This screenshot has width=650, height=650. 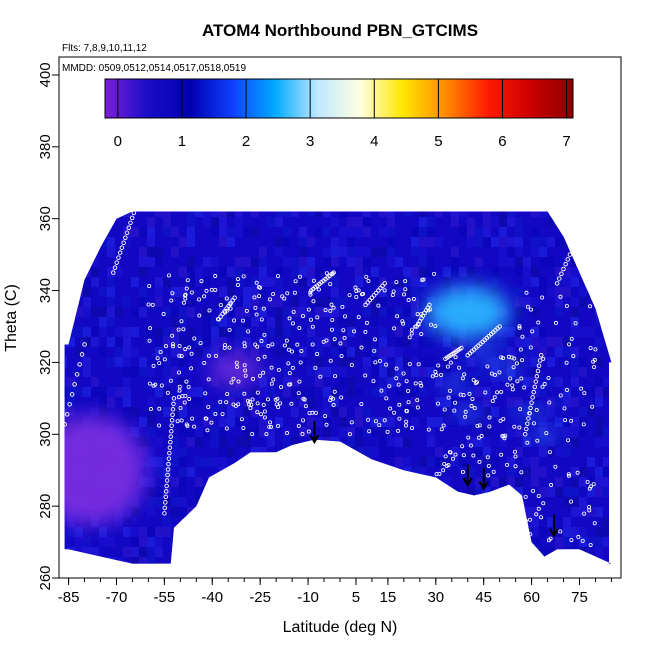 What do you see at coordinates (118, 141) in the screenshot?
I see `colorbar-tick-label: 0` at bounding box center [118, 141].